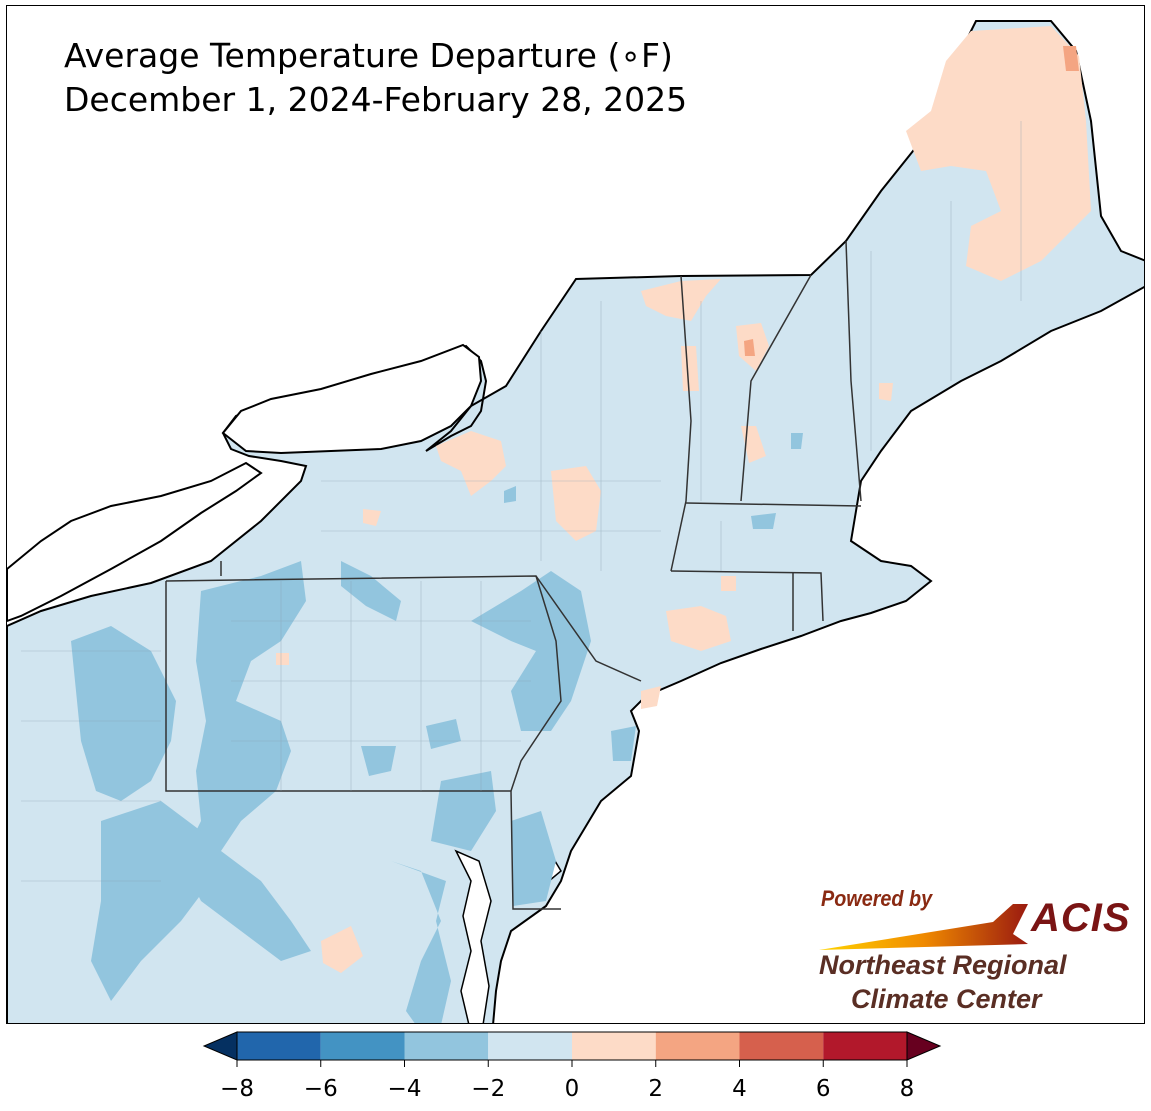 The image size is (1151, 1111). I want to click on colorbar-tick-label: −4, so click(405, 1089).